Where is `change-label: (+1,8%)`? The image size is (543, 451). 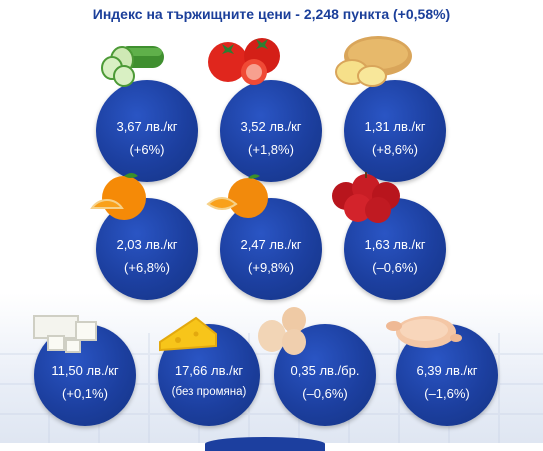 change-label: (+1,8%) is located at coordinates (271, 149).